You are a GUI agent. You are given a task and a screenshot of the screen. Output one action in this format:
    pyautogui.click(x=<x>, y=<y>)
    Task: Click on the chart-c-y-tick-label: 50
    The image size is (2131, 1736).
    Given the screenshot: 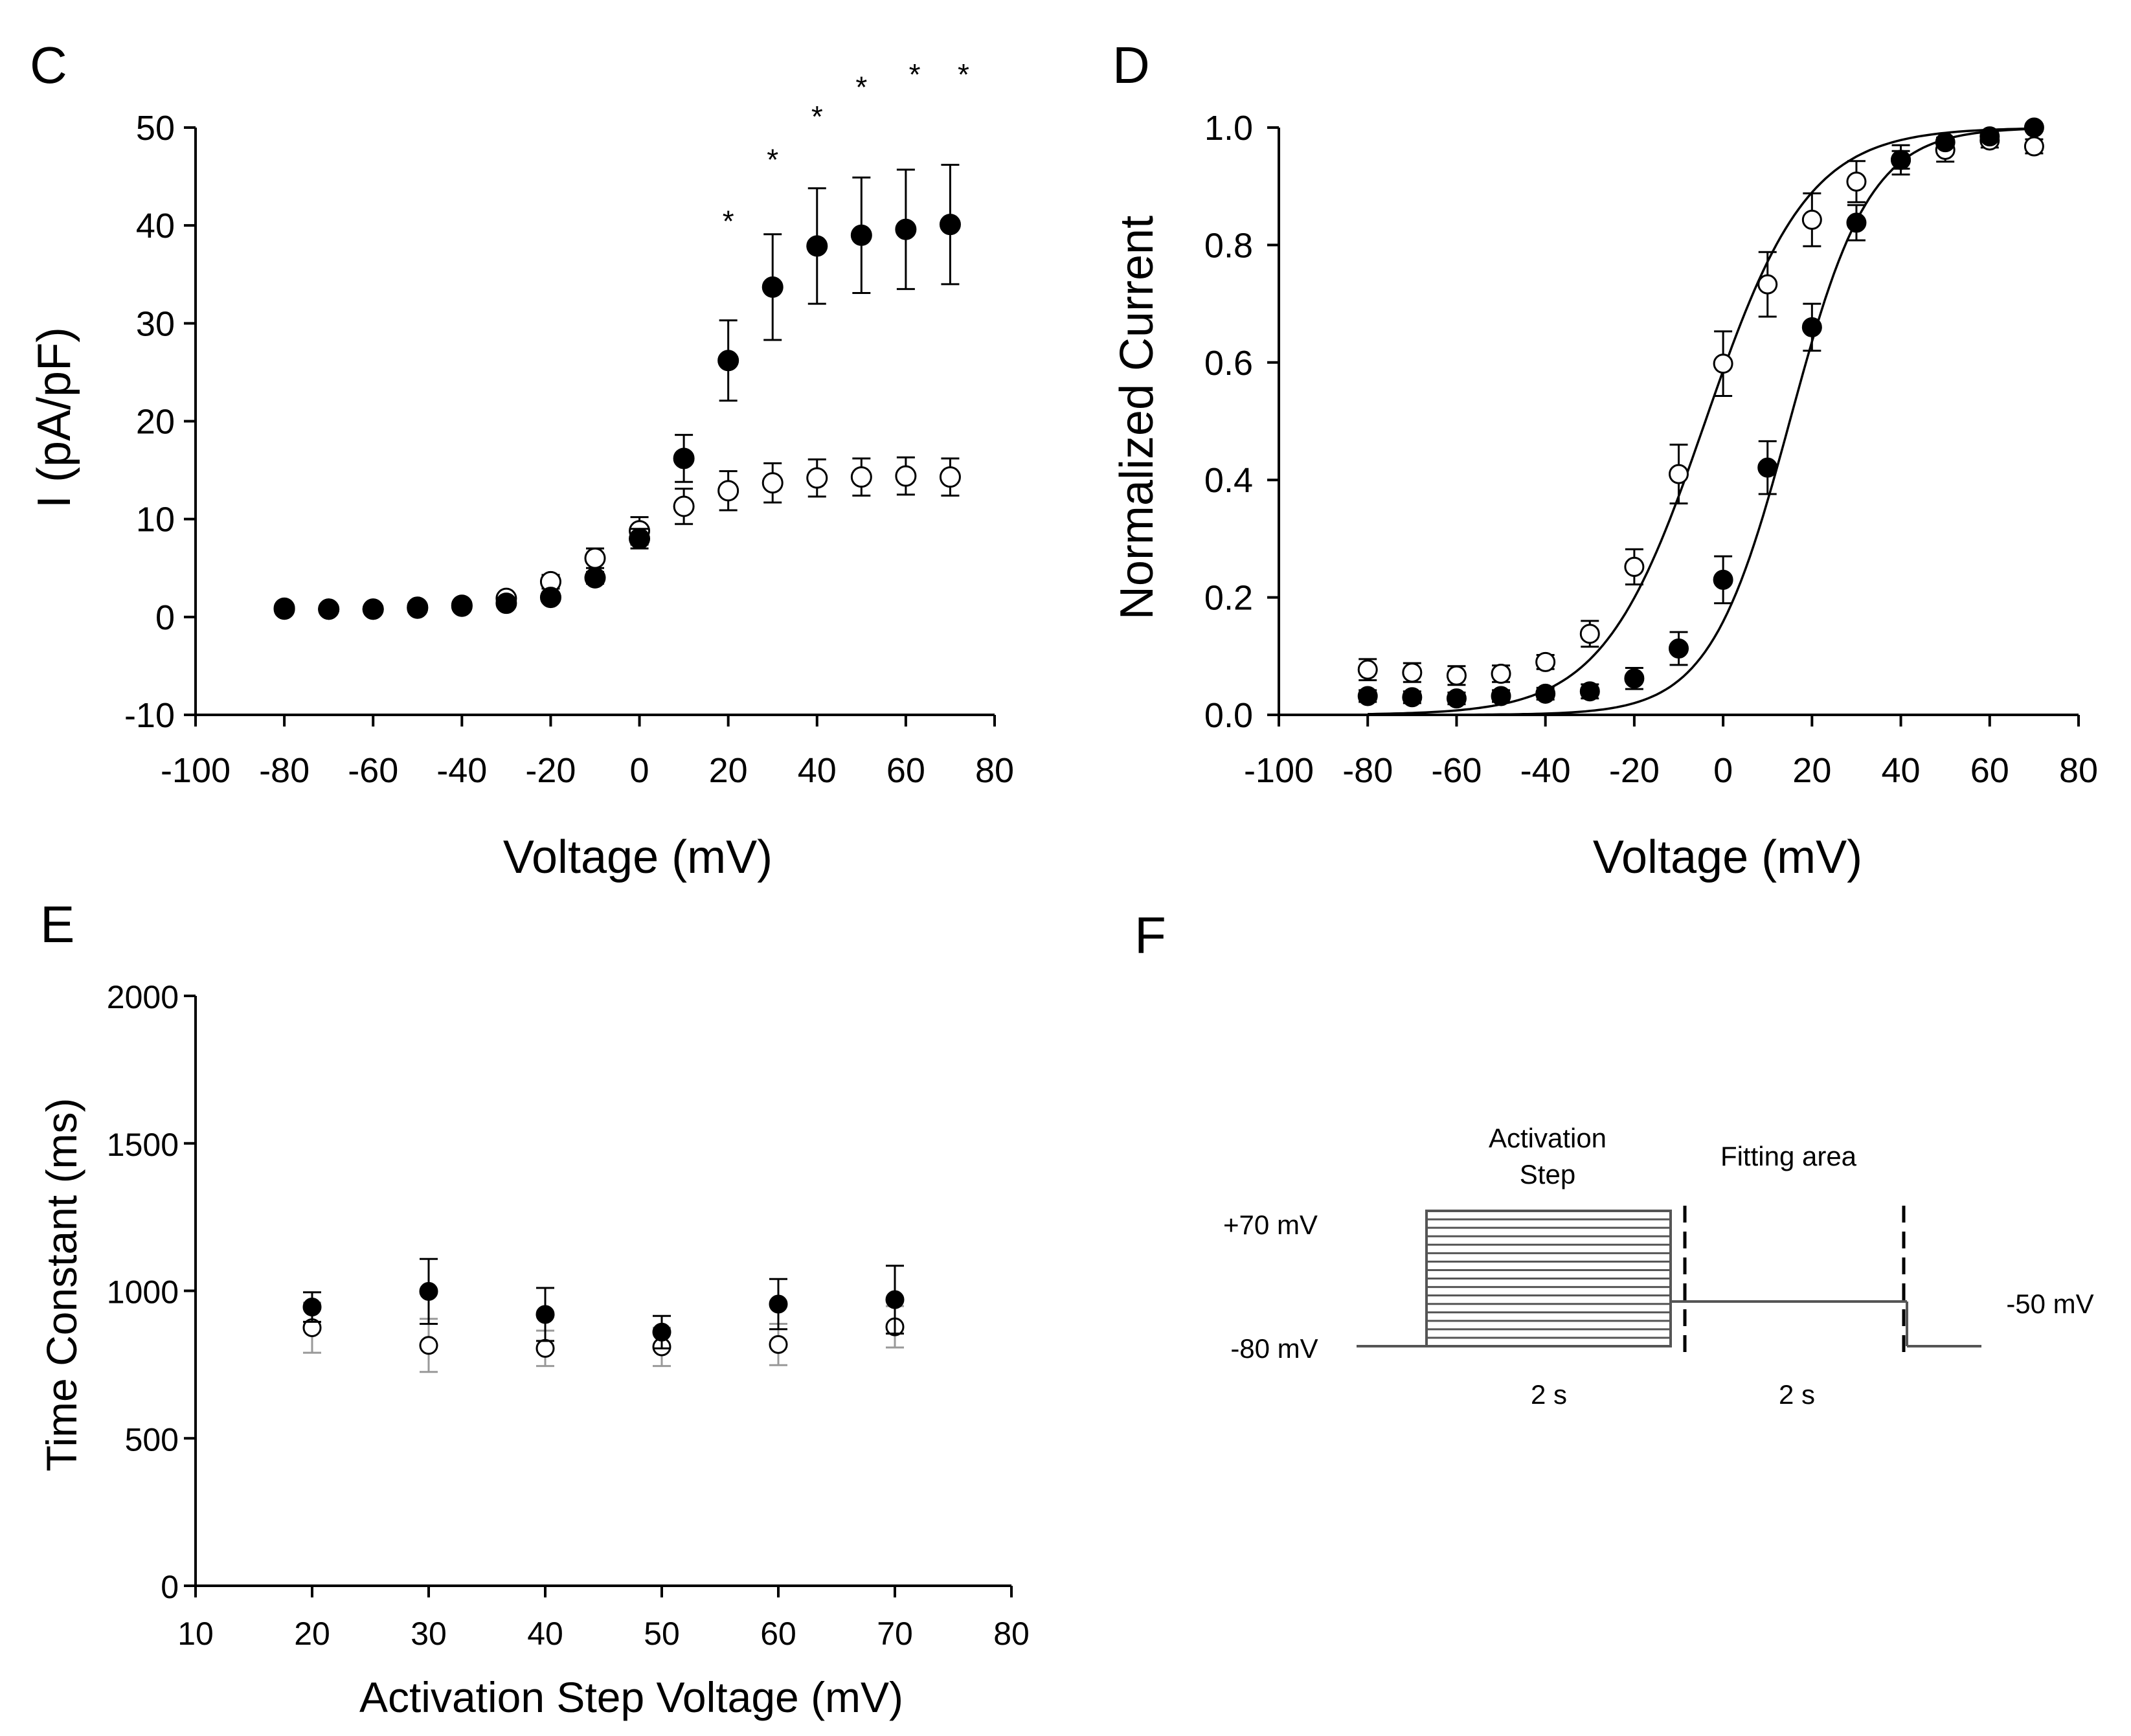 What is the action you would take?
    pyautogui.click(x=155, y=129)
    